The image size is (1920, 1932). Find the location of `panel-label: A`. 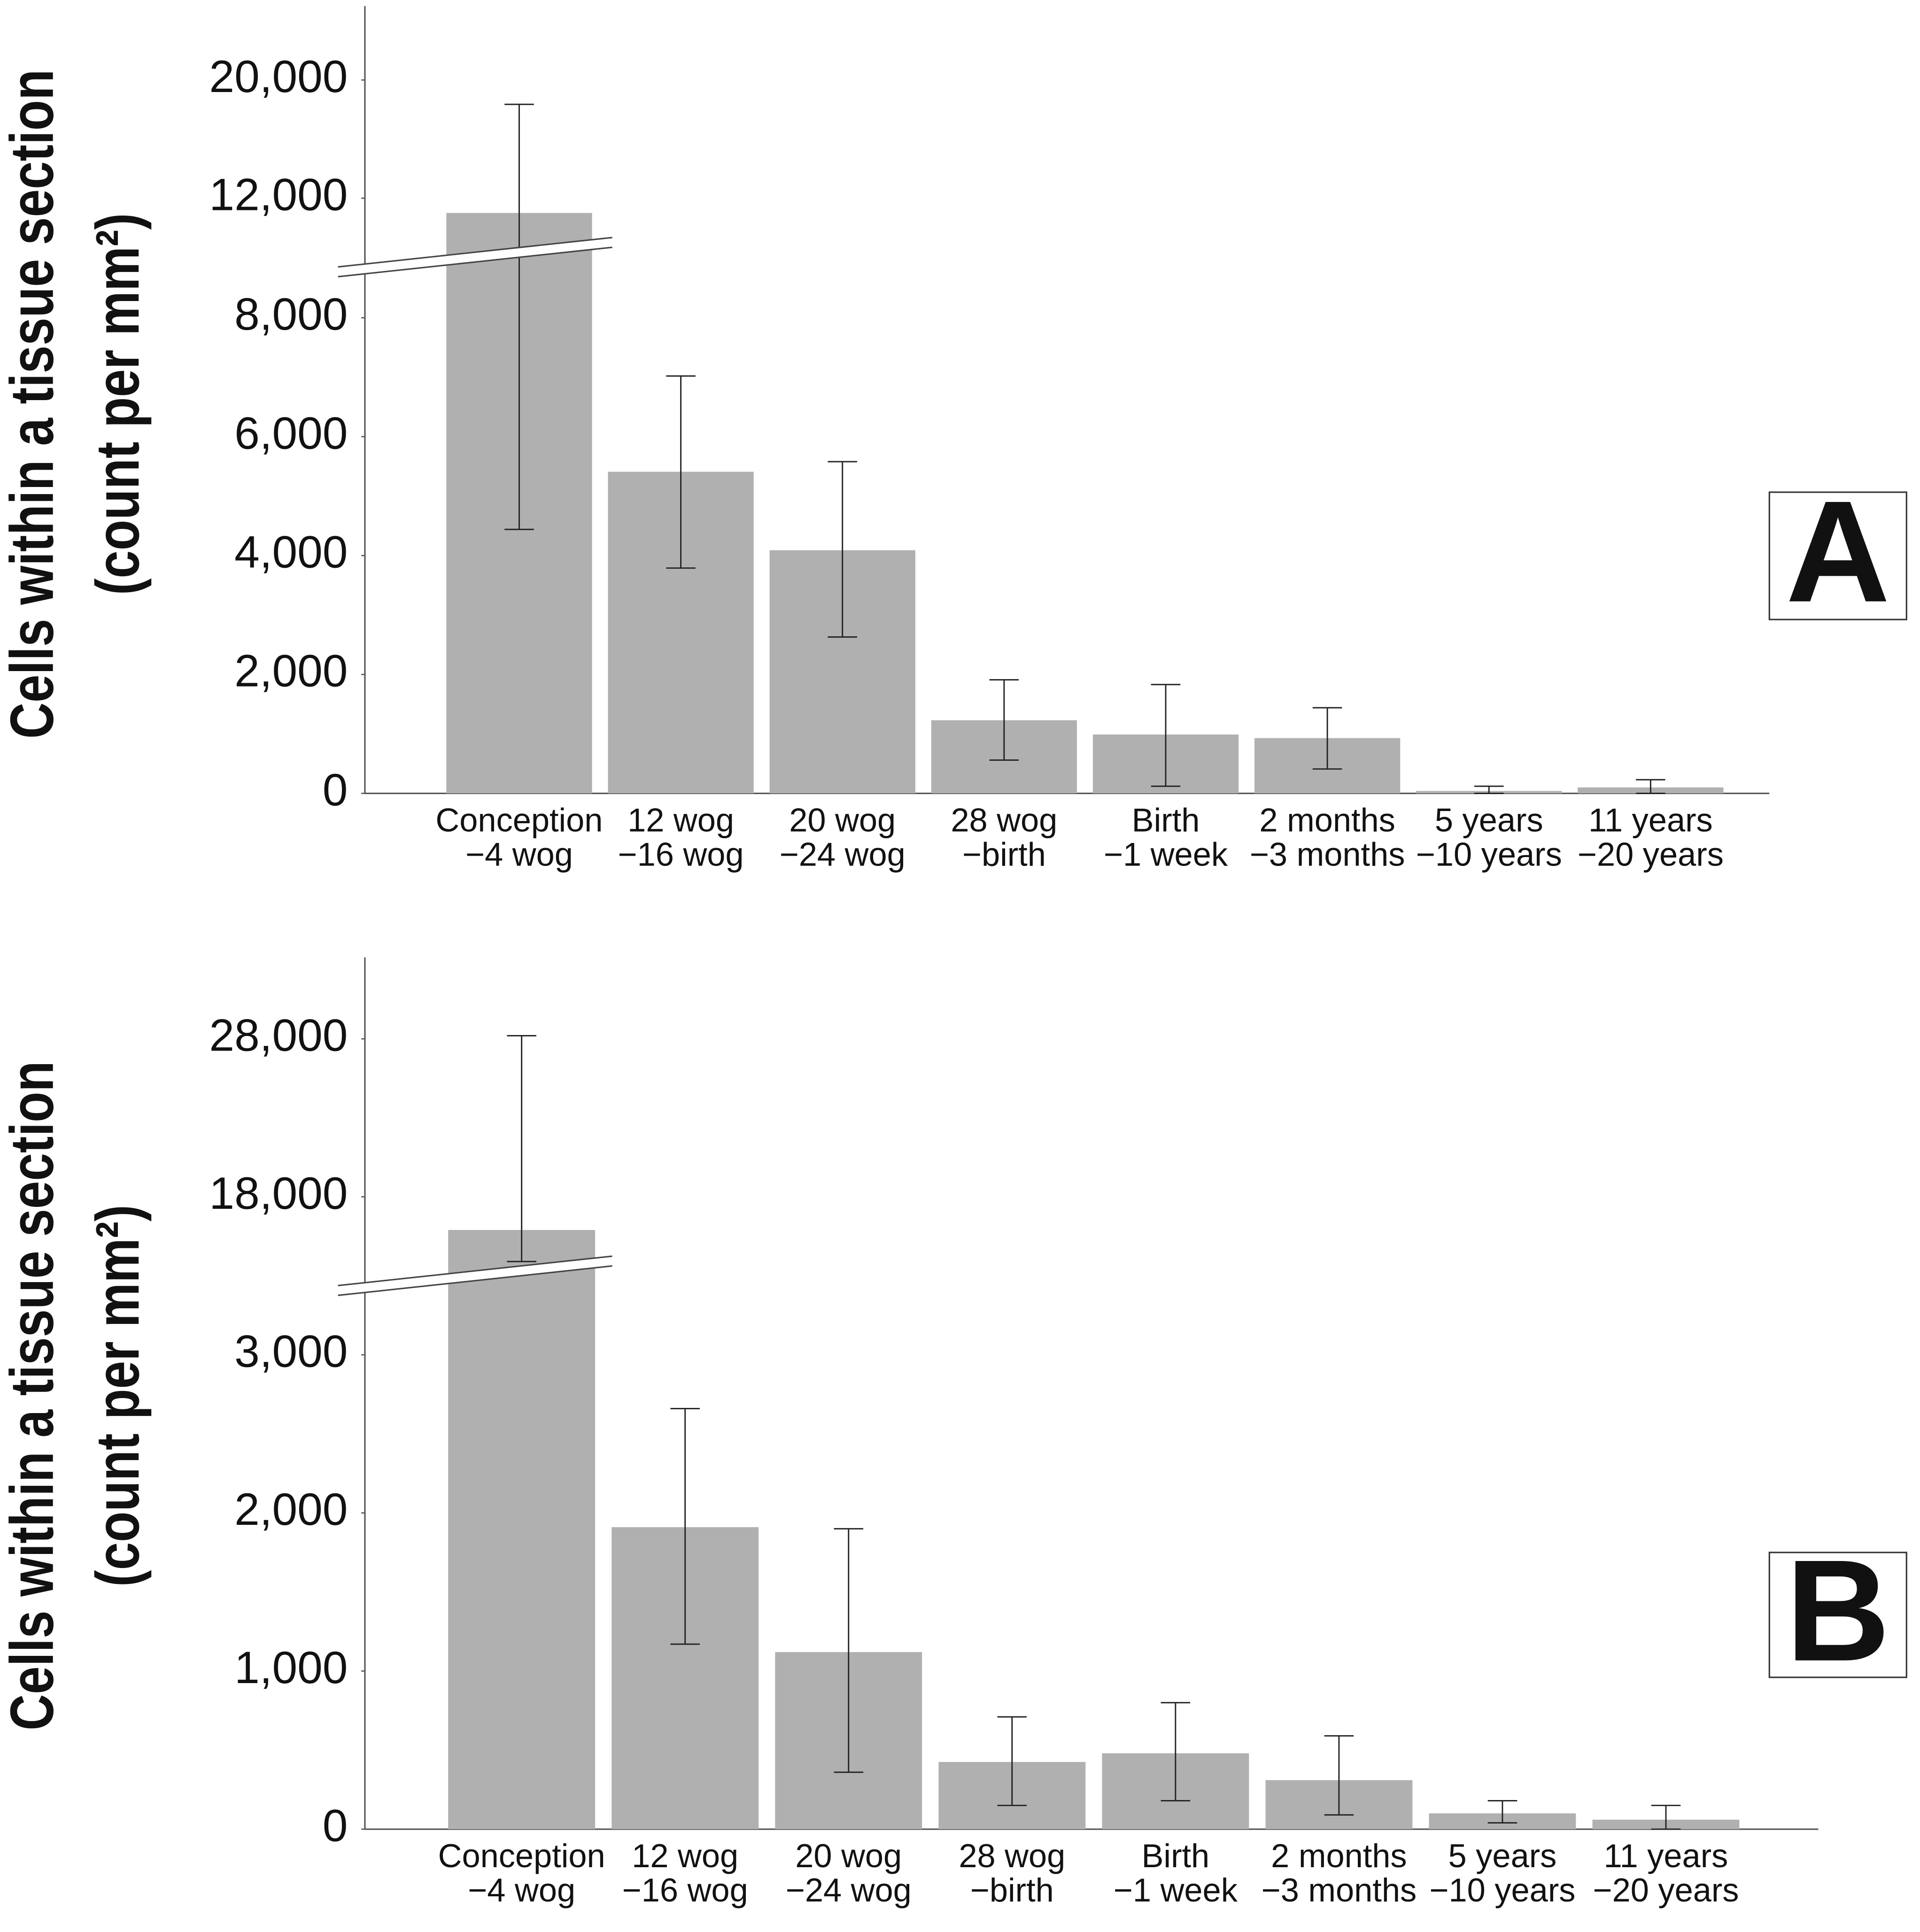

panel-label: A is located at coordinates (1838, 552).